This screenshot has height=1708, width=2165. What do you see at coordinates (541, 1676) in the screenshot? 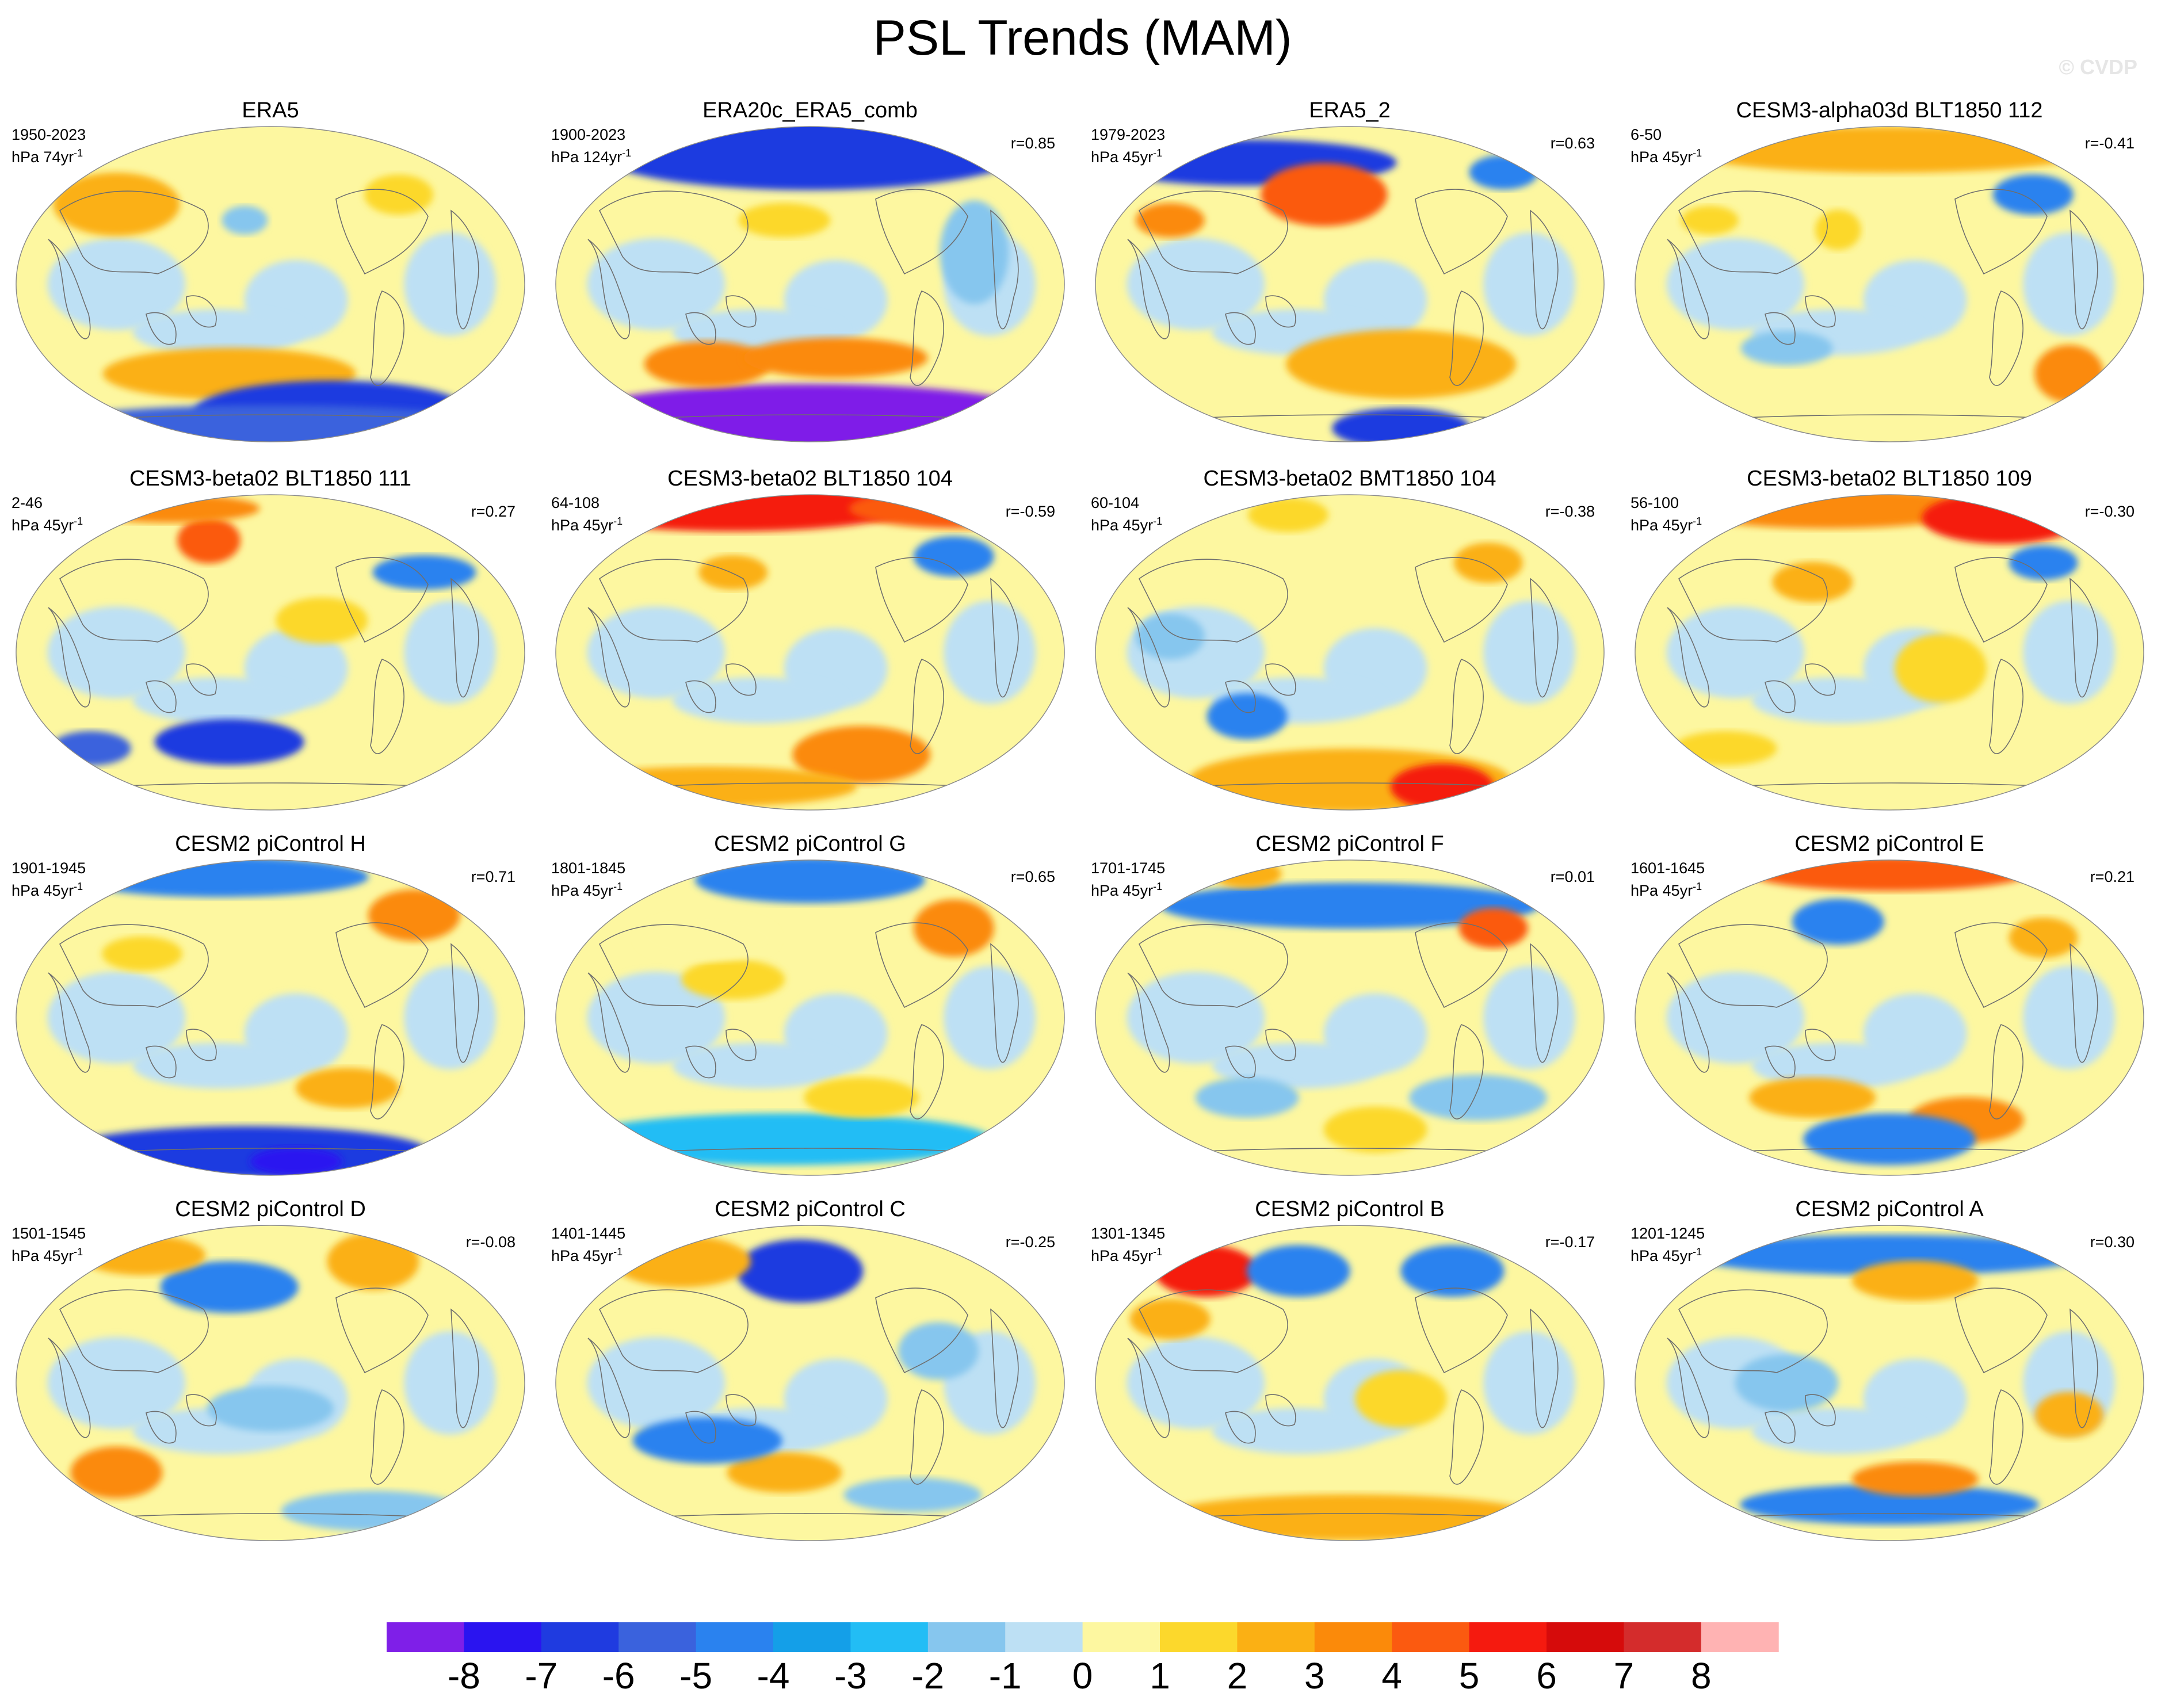
I see `colorbar-tick-label: -7` at bounding box center [541, 1676].